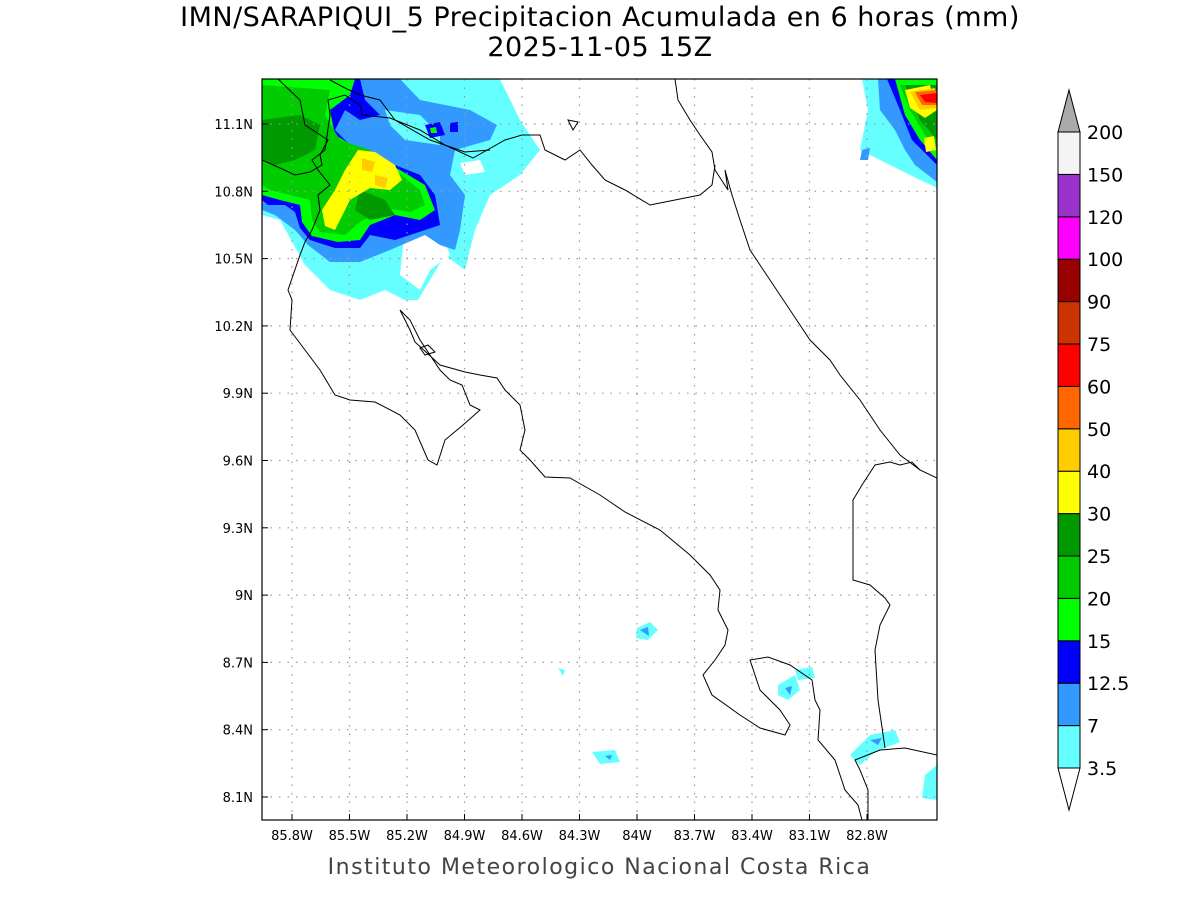  Describe the element at coordinates (238, 394) in the screenshot. I see `lat-tick-label: 9.9N` at that location.